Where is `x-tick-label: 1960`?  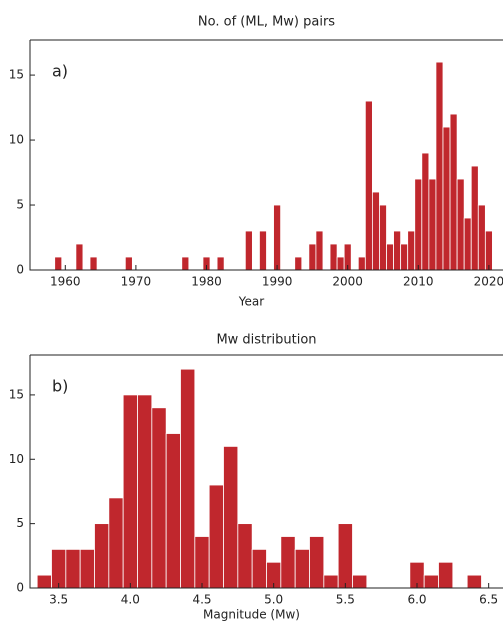 x-tick-label: 1960 is located at coordinates (65, 282).